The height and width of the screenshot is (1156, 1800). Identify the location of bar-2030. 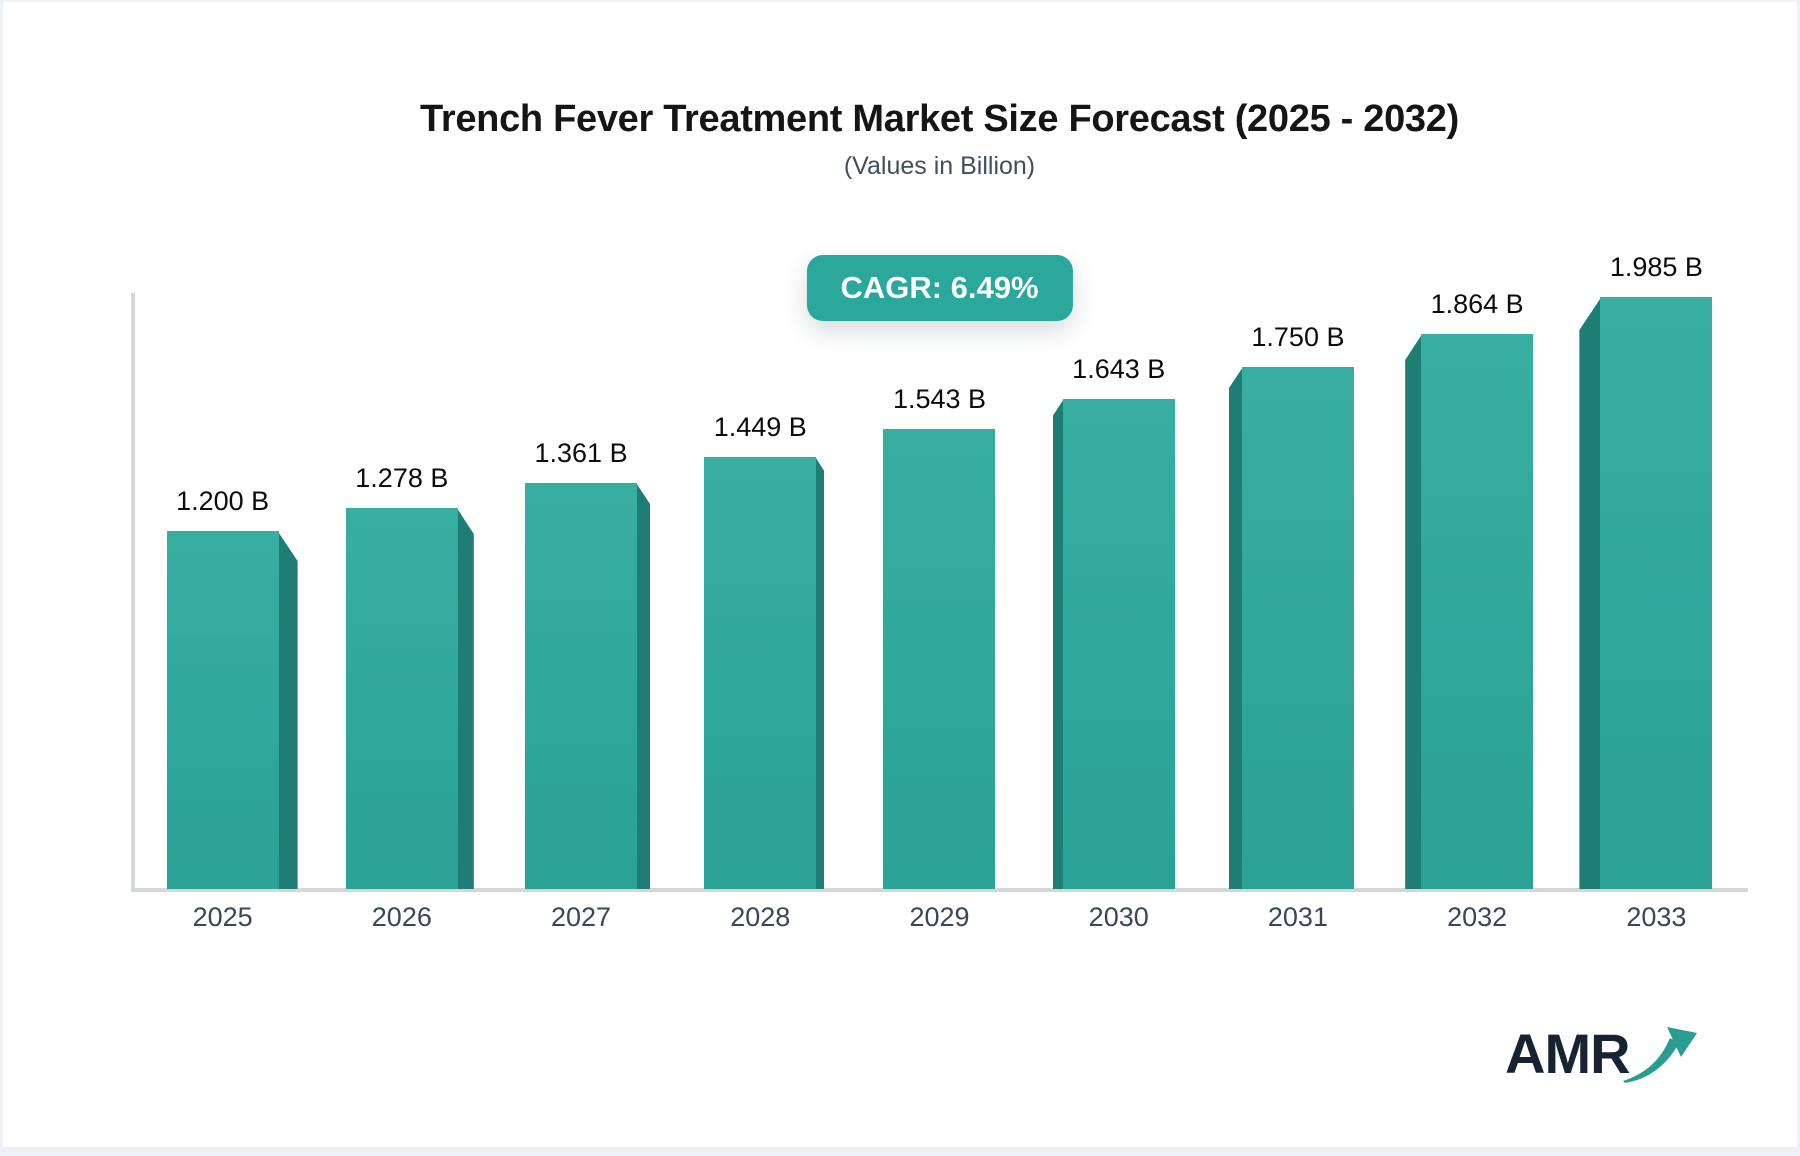
(1118, 644).